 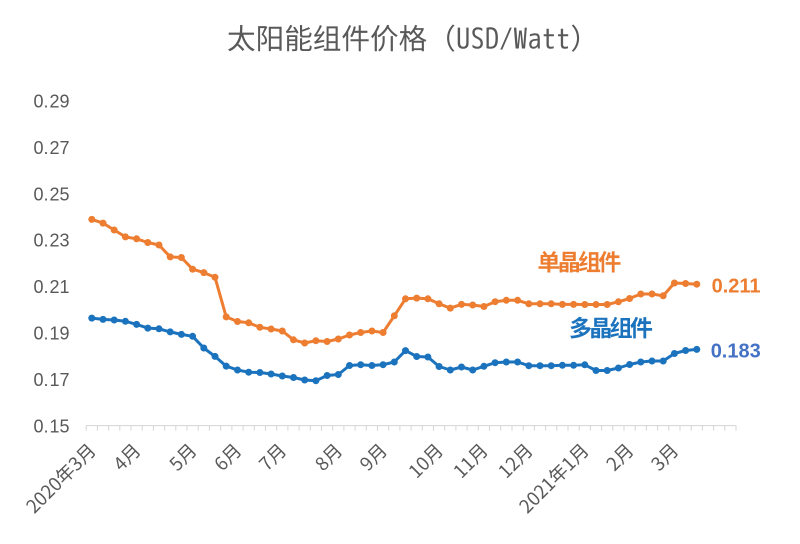 I want to click on svg-text: 17, so click(x=59, y=380).